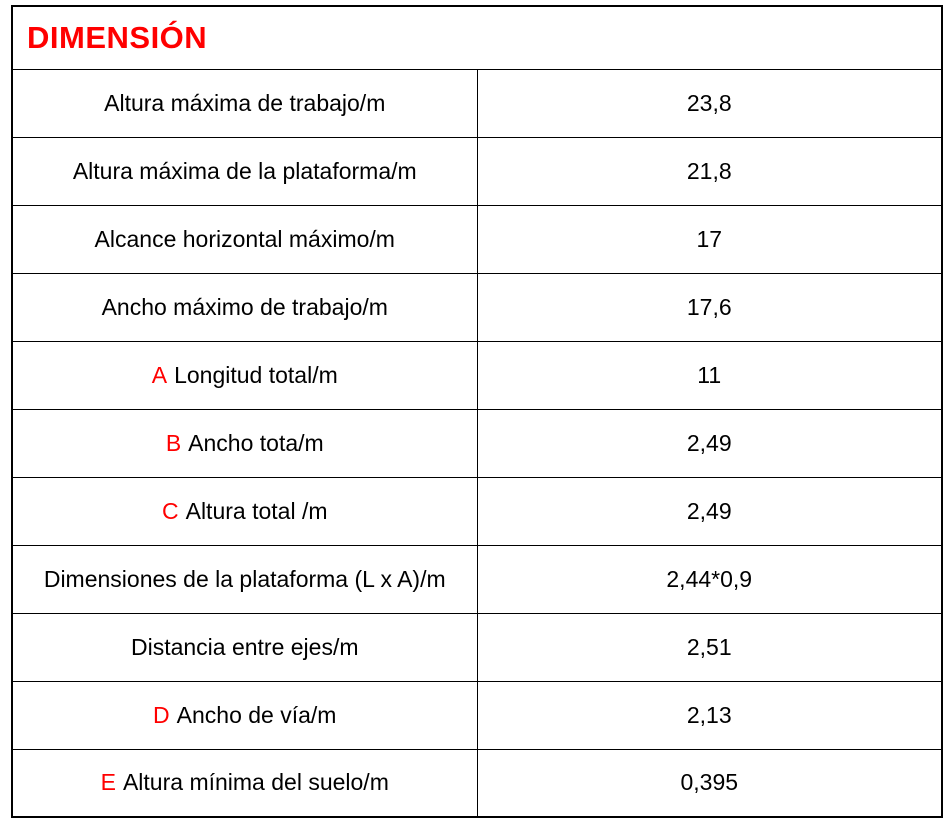 Image resolution: width=947 pixels, height=827 pixels. Describe the element at coordinates (256, 510) in the screenshot. I see `row-label: Altura total /m` at that location.